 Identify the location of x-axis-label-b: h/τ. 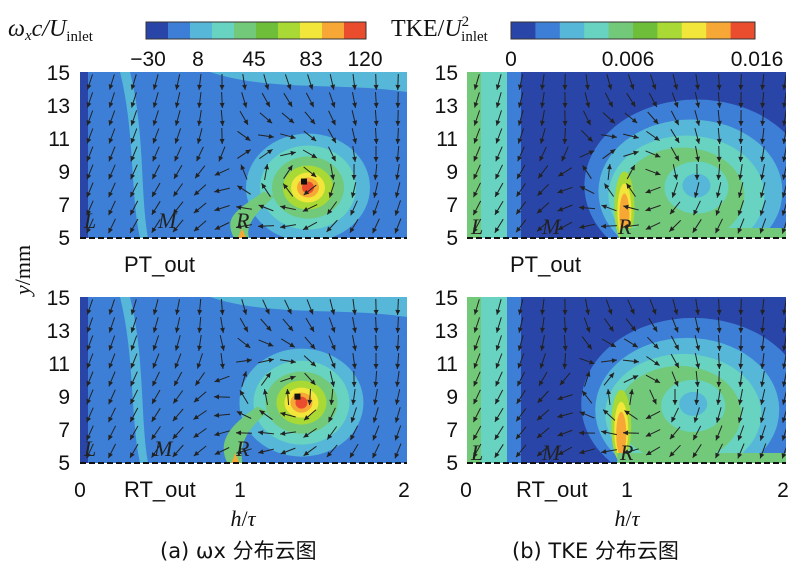
(628, 518).